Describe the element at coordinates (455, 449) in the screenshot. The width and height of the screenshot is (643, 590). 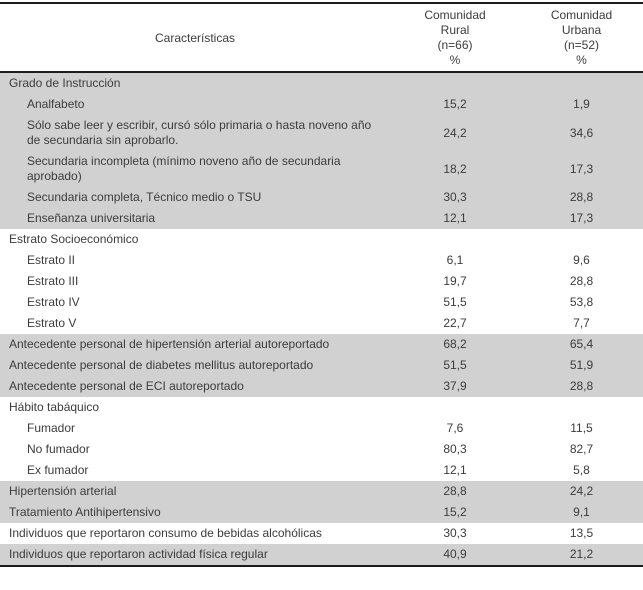
I see `rural-value: 80,3` at that location.